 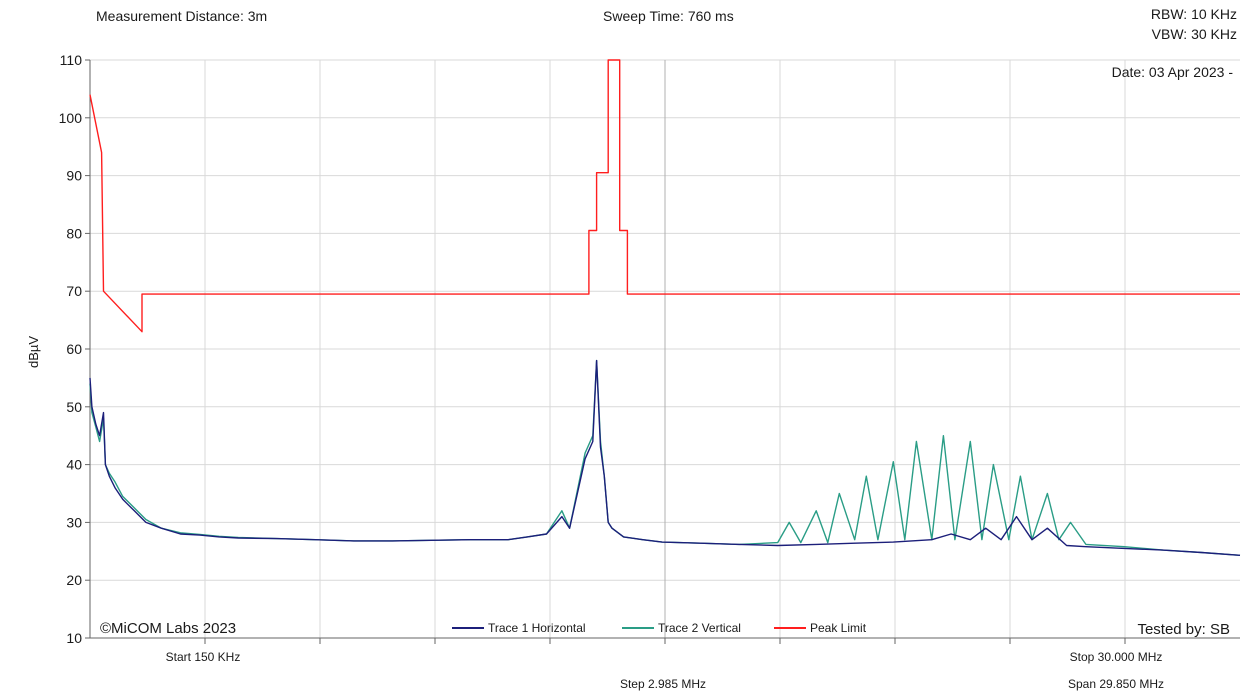 What do you see at coordinates (1194, 34) in the screenshot?
I see `vbw-value: VBW: 30 KHz` at bounding box center [1194, 34].